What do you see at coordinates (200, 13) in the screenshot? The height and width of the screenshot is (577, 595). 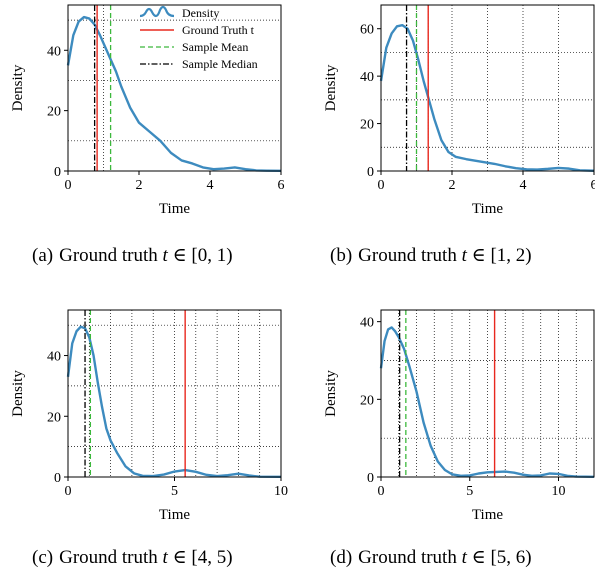 I see `legend-density-label: Density` at bounding box center [200, 13].